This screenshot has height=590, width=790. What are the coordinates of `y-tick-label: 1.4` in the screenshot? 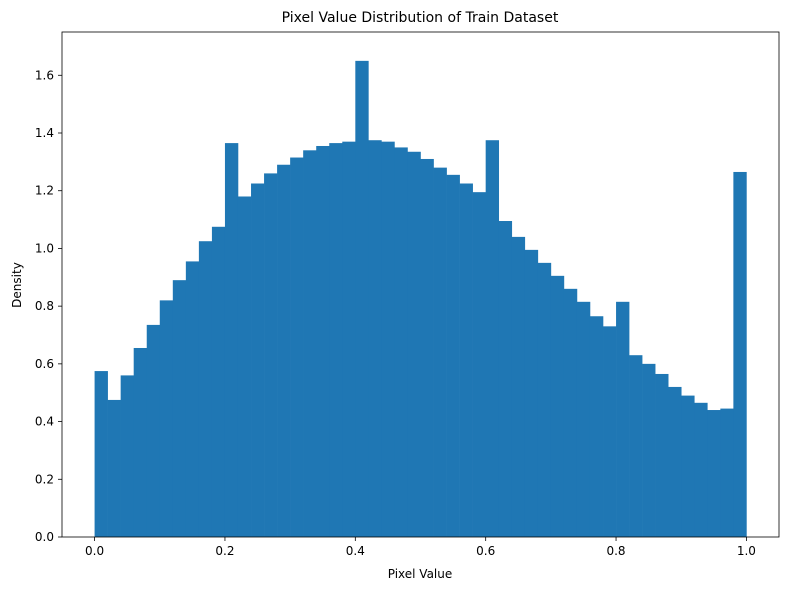 It's located at (44, 133).